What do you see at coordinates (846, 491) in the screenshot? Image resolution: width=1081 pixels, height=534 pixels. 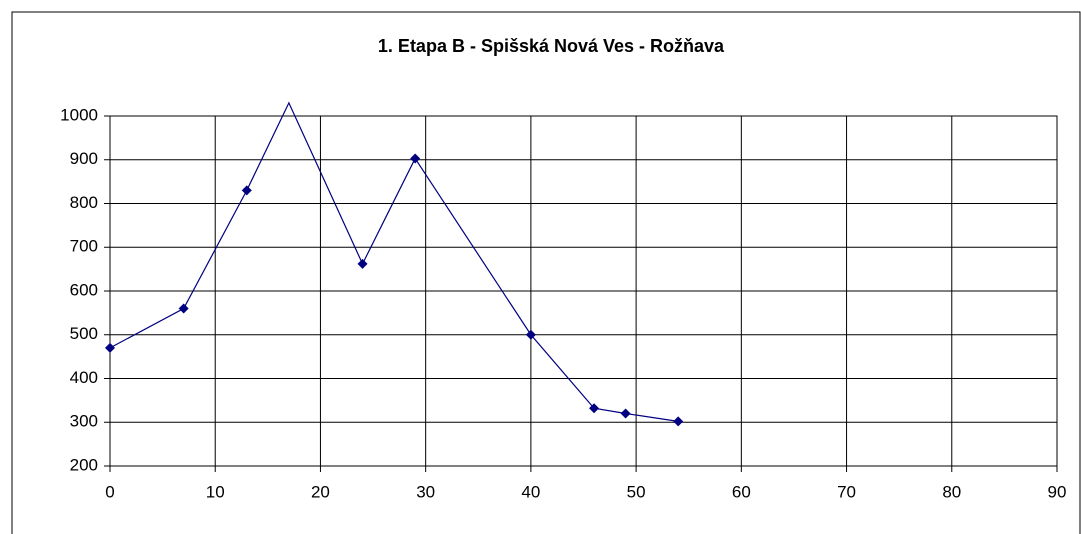 I see `x-tick-label: 70` at bounding box center [846, 491].